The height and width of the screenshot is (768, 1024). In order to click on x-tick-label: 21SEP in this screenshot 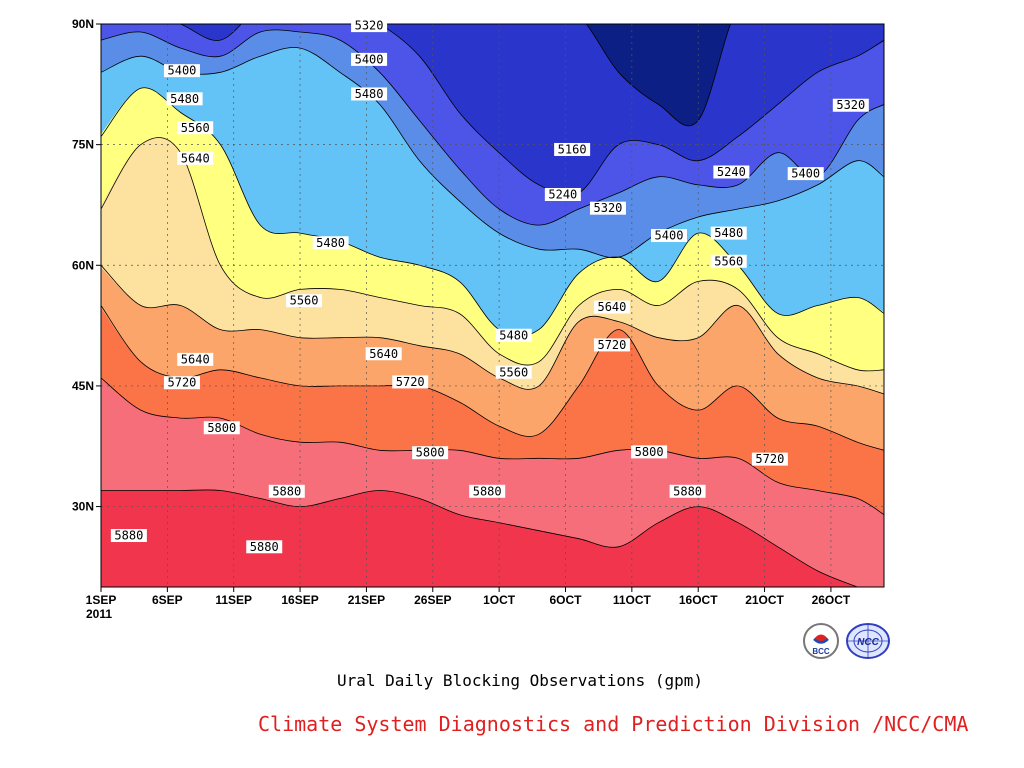, I will do `click(366, 600)`.